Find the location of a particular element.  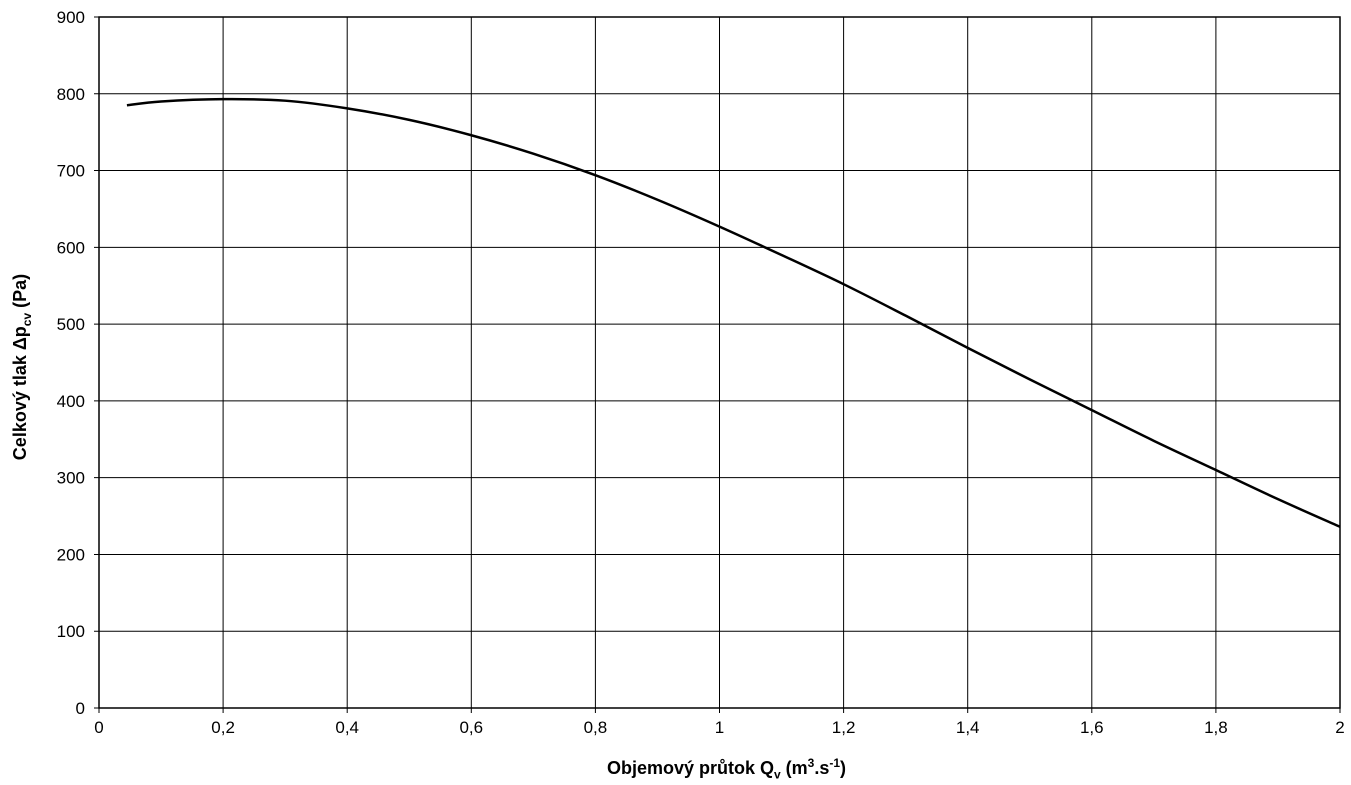

x-tick-label: 0,6 is located at coordinates (471, 727).